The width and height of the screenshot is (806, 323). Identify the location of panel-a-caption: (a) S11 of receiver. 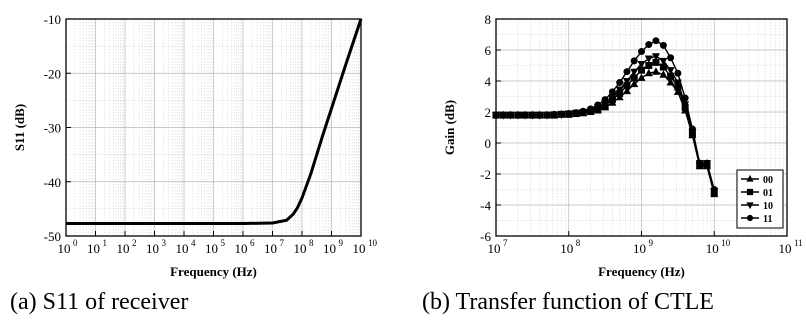
(99, 302).